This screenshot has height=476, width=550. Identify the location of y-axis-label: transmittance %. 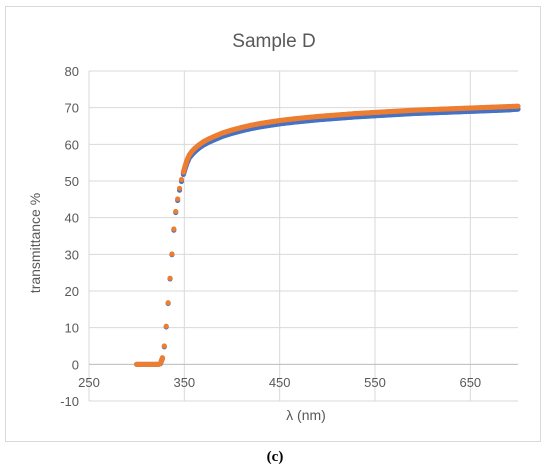
(35, 243).